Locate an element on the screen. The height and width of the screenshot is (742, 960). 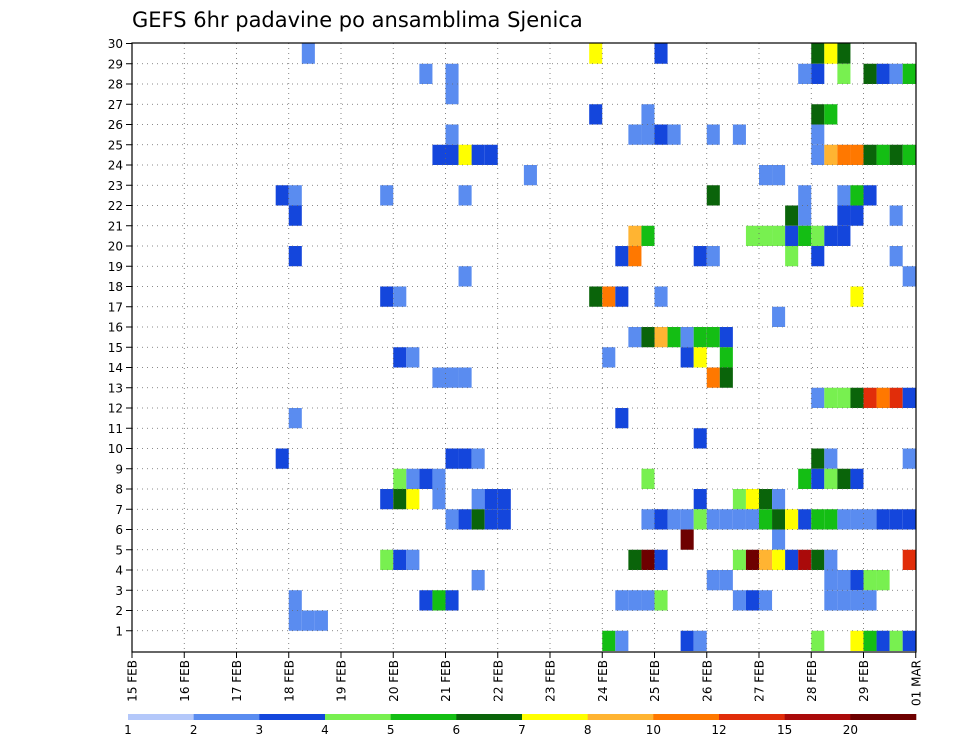
y-tick-label: 21 is located at coordinates (115, 226).